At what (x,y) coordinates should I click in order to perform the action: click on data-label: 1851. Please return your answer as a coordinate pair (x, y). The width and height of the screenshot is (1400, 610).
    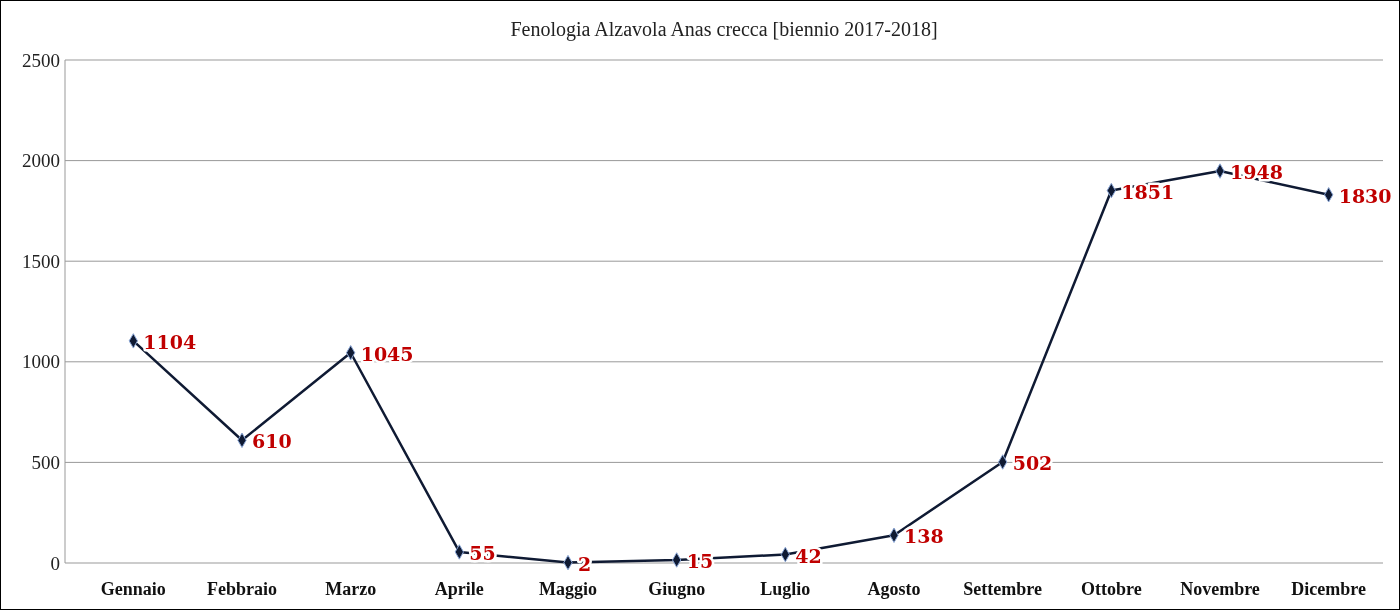
    Looking at the image, I should click on (1148, 191).